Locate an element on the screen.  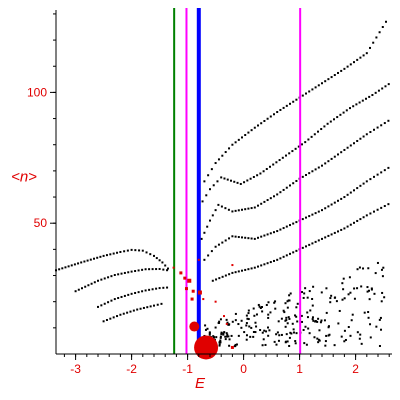
x-tick-label: -1 is located at coordinates (187, 369).